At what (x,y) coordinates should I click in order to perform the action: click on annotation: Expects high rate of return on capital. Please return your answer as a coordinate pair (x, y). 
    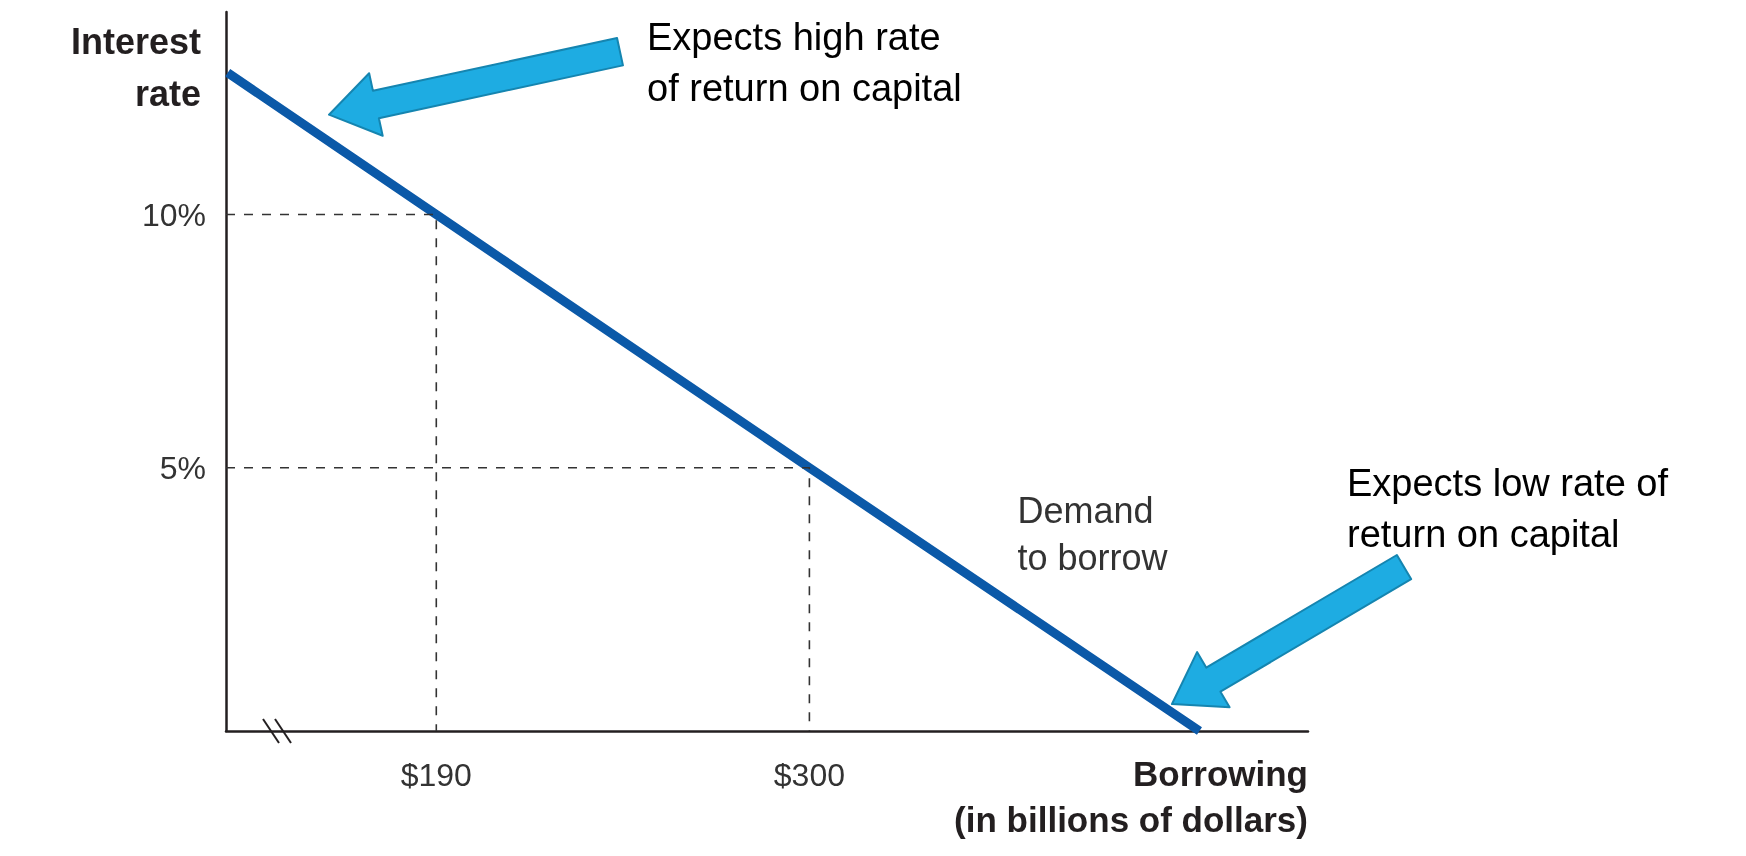
    Looking at the image, I should click on (805, 63).